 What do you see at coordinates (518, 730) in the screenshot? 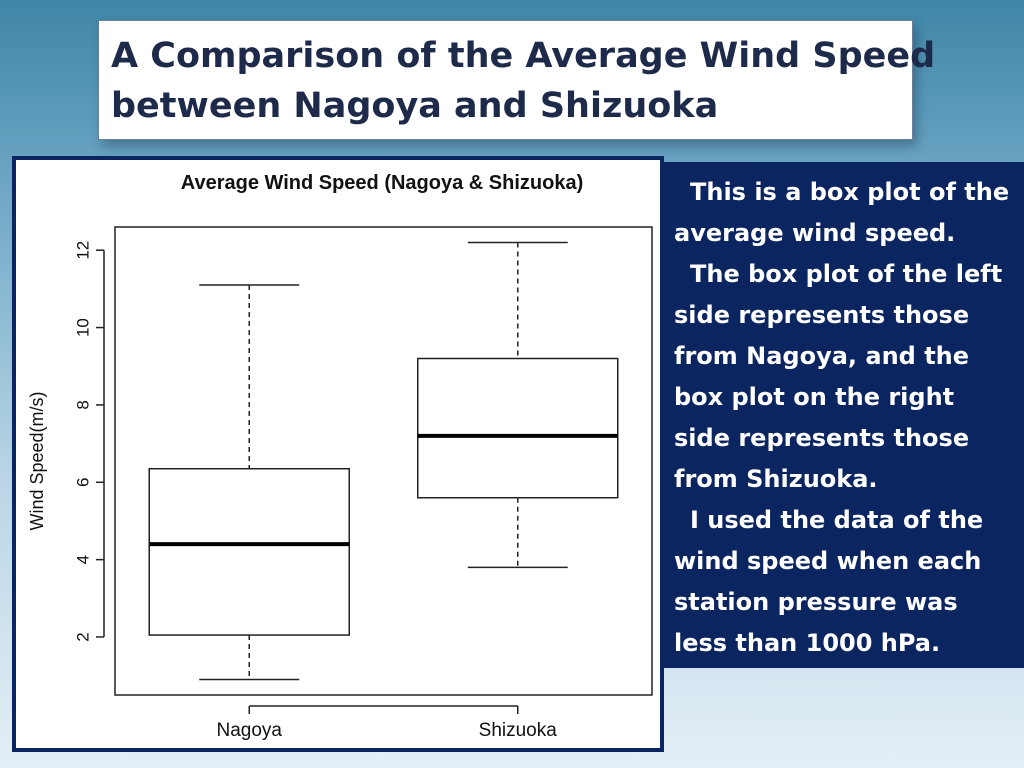
I see `x-tick-label-shizuoka: Shizuoka` at bounding box center [518, 730].